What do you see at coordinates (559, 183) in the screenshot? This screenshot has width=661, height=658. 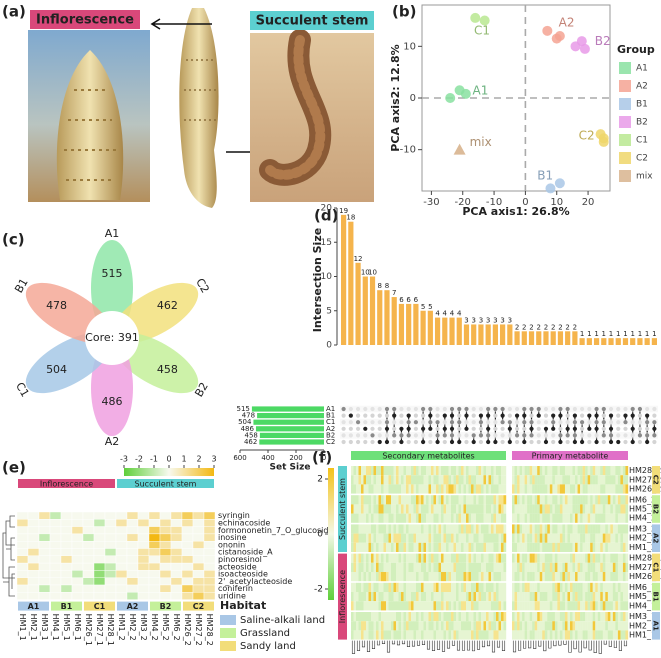 I see `point` at bounding box center [559, 183].